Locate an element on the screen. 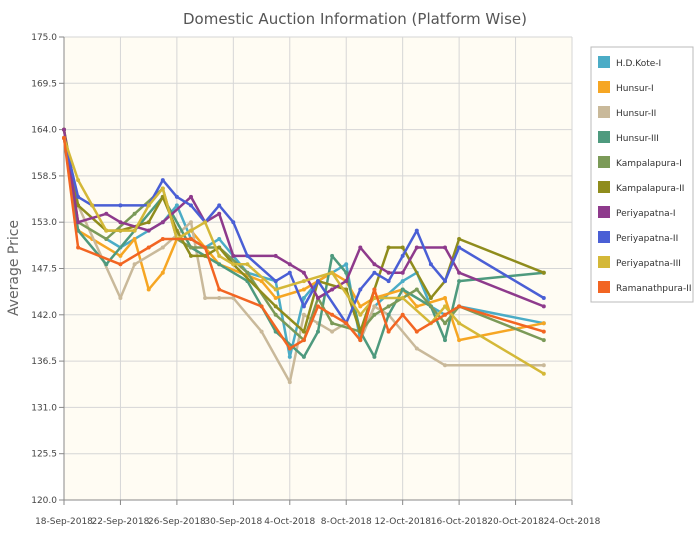  legend-item-hunsur-ii: Hunsur-II is located at coordinates (627, 112).